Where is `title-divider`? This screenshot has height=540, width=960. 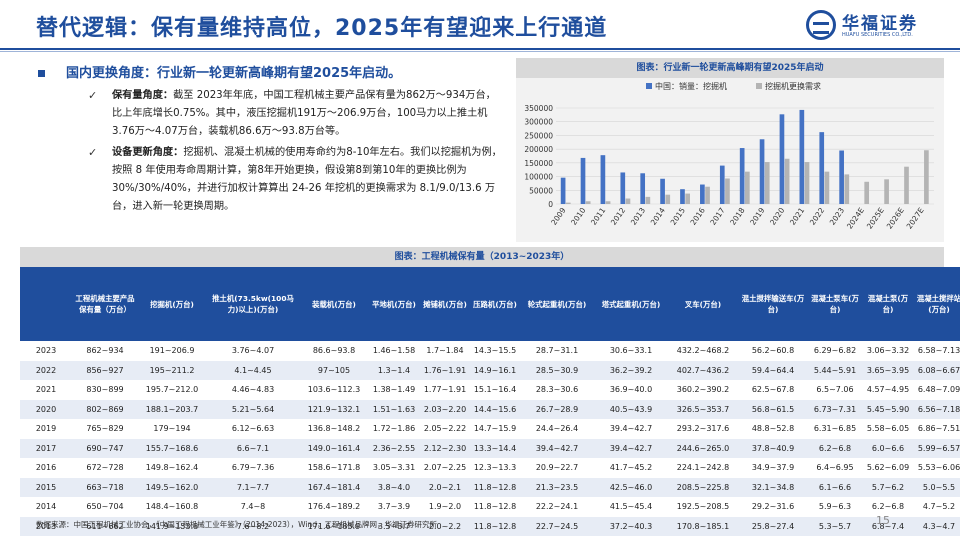 title-divider is located at coordinates (480, 49).